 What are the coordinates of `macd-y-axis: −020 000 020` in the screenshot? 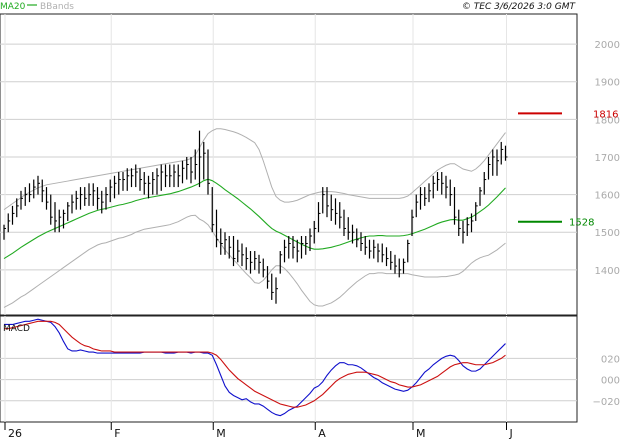 It's located at (606, 380).